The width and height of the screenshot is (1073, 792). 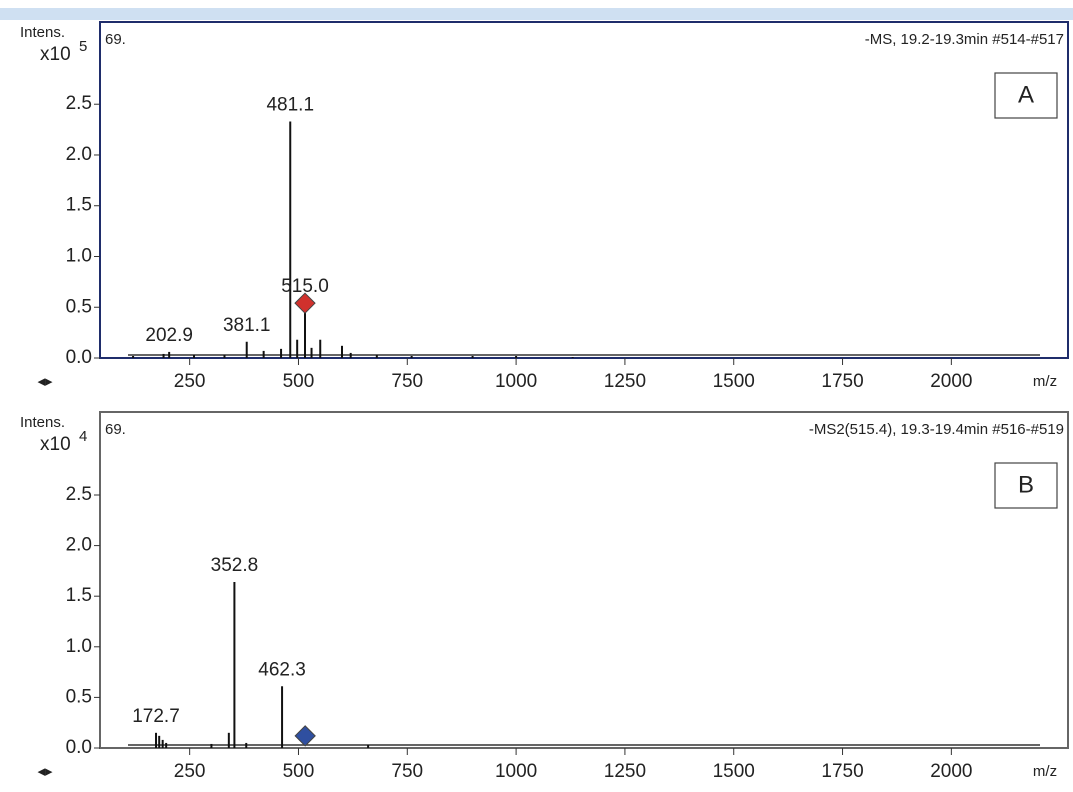 What do you see at coordinates (964, 39) in the screenshot?
I see `spectrum-title: -MS, 19.2-19.3min #514-#517` at bounding box center [964, 39].